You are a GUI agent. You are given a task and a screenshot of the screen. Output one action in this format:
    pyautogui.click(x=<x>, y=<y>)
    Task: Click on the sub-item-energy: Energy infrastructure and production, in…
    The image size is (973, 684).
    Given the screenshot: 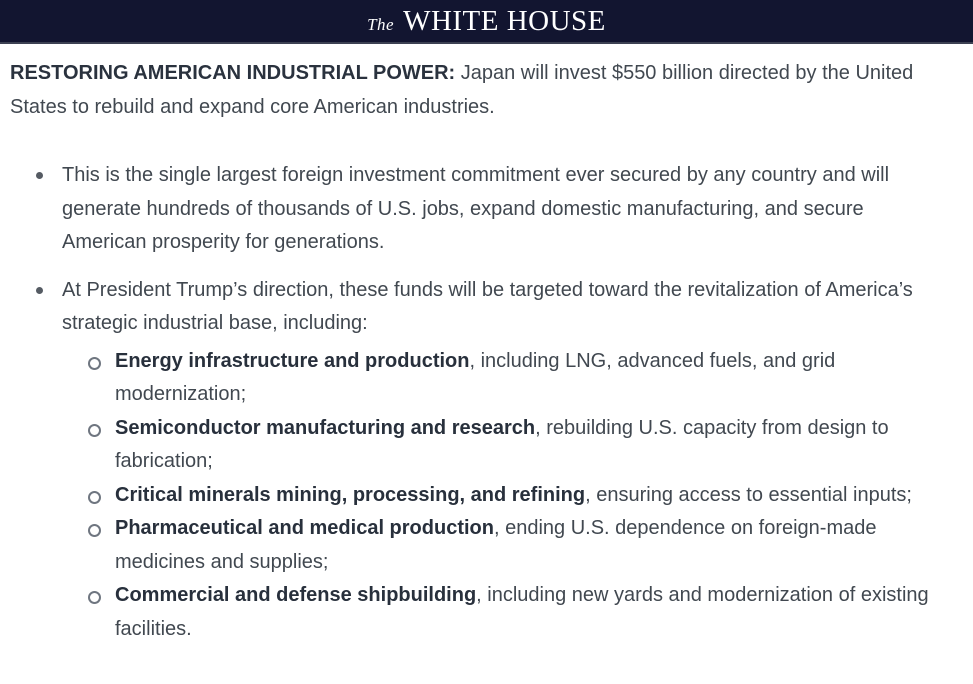 What is the action you would take?
    pyautogui.click(x=496, y=378)
    